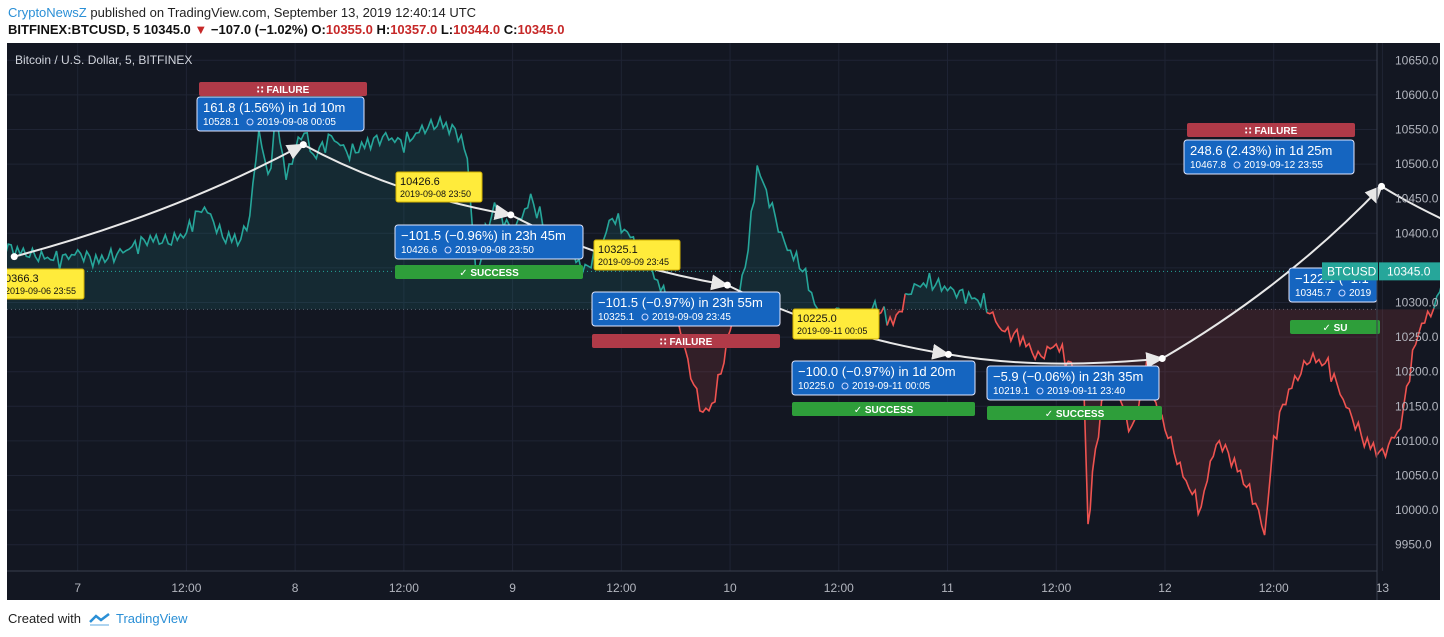 This screenshot has width=1444, height=637. What do you see at coordinates (98, 618) in the screenshot?
I see `footer: Created with TradingView` at bounding box center [98, 618].